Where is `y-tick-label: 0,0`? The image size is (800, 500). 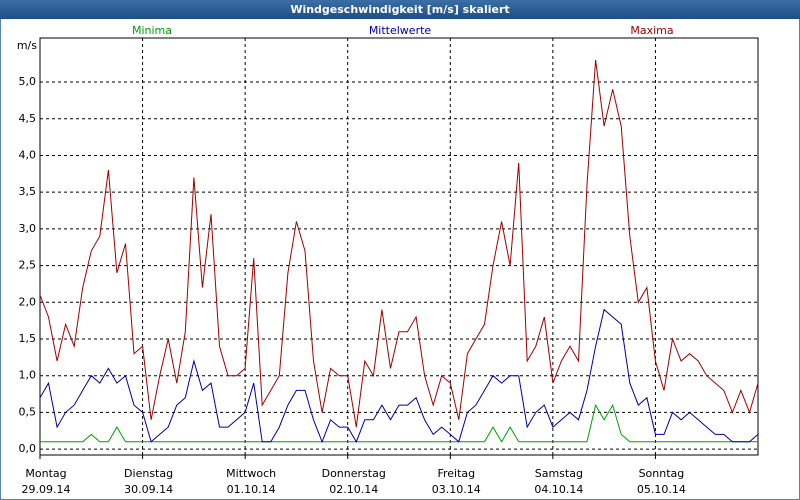 y-tick-label: 0,0 is located at coordinates (28, 448).